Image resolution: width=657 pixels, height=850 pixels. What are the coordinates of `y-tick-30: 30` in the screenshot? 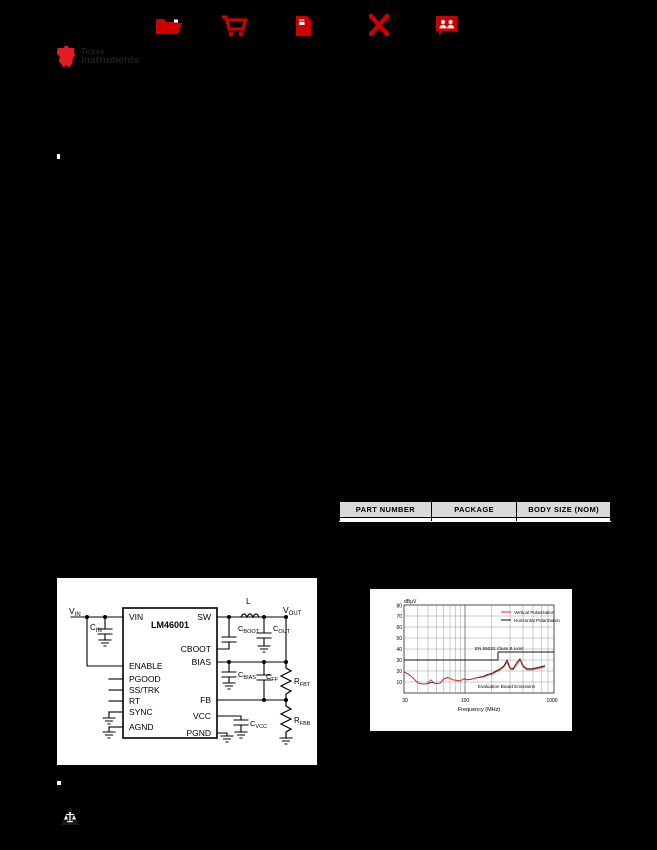 It's located at (399, 661).